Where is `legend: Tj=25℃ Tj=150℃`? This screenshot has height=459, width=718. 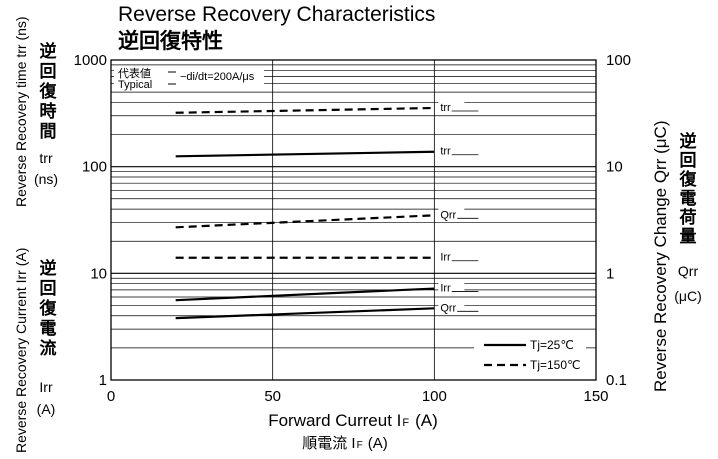 legend: Tj=25℃ Tj=150℃ is located at coordinates (530, 354).